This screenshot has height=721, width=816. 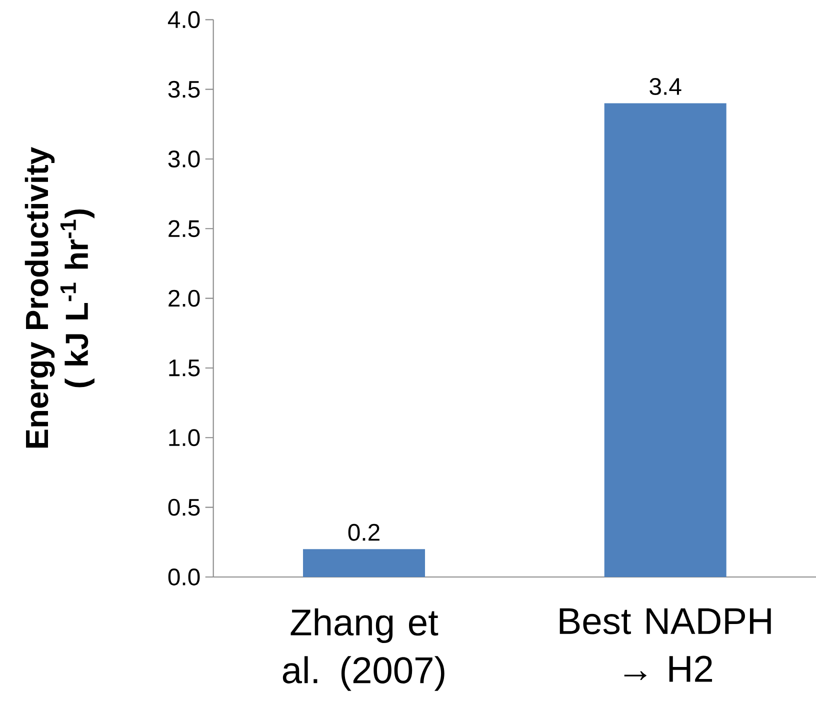 I want to click on x-tick-label: Zhang et al. (2007), so click(x=363, y=649).